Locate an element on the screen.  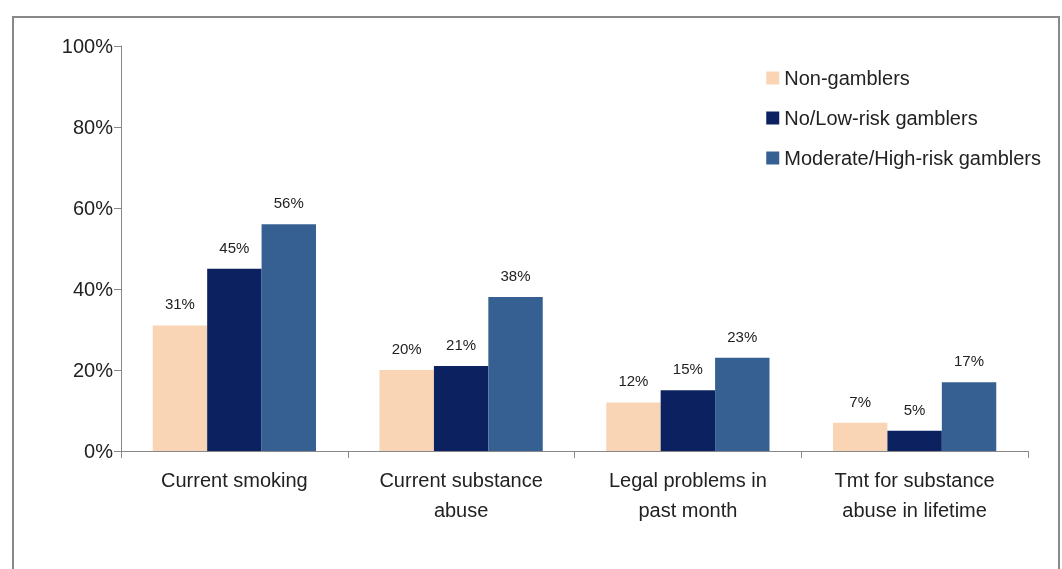
x-tick-label: Legal problems in past month is located at coordinates (687, 495).